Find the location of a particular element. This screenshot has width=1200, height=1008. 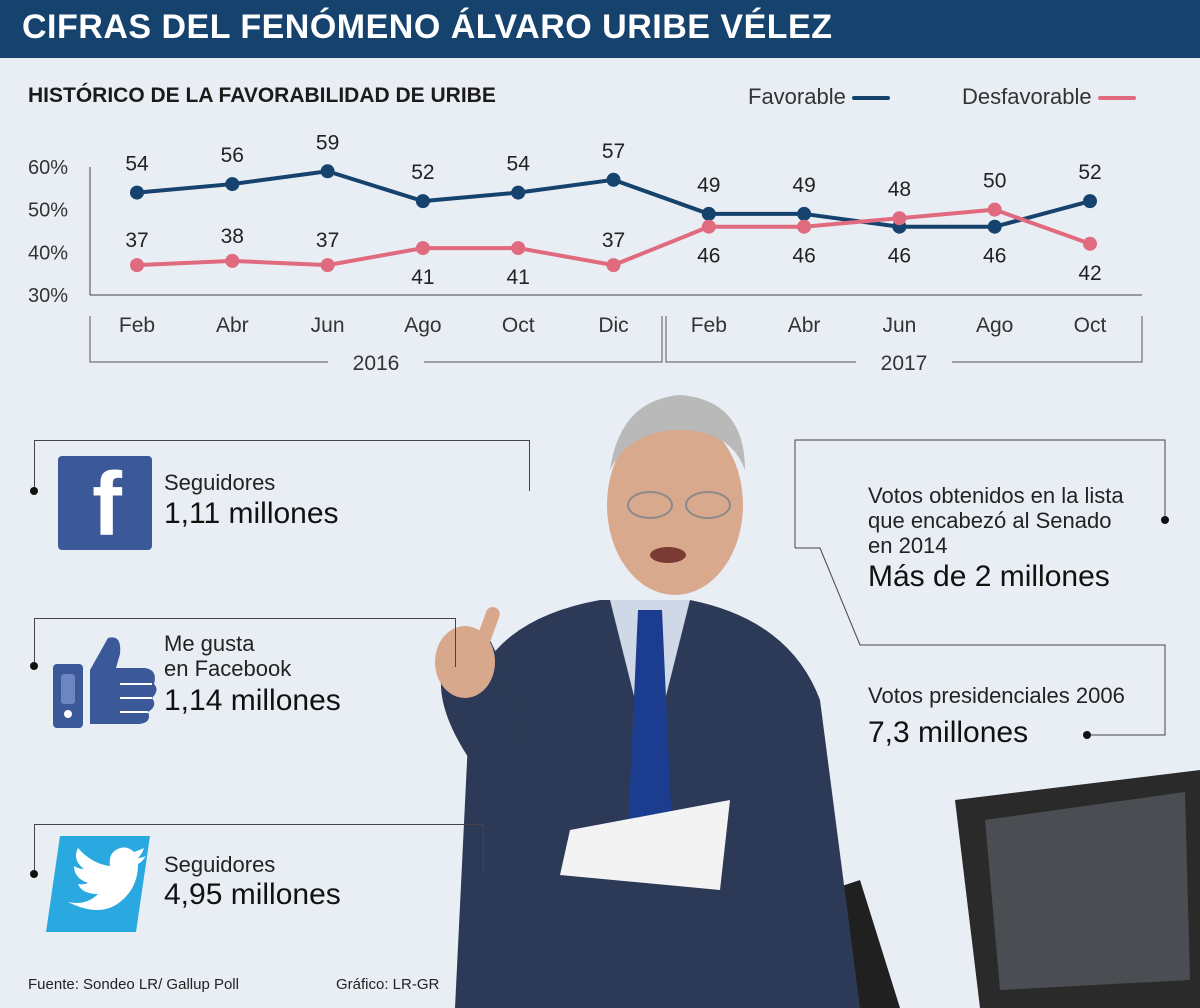

glasses-right is located at coordinates (708, 505).